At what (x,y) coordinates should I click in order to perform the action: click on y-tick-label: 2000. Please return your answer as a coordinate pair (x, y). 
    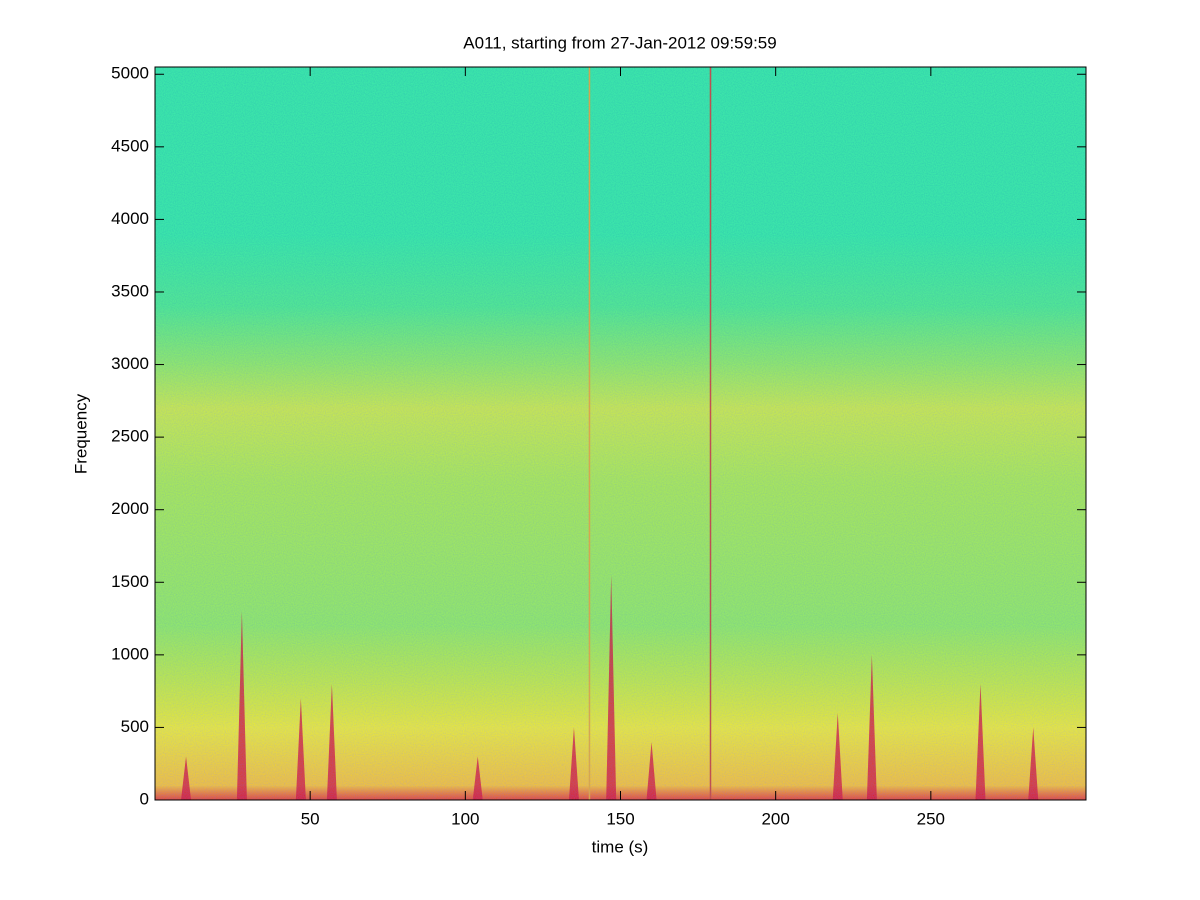
    Looking at the image, I should click on (130, 508).